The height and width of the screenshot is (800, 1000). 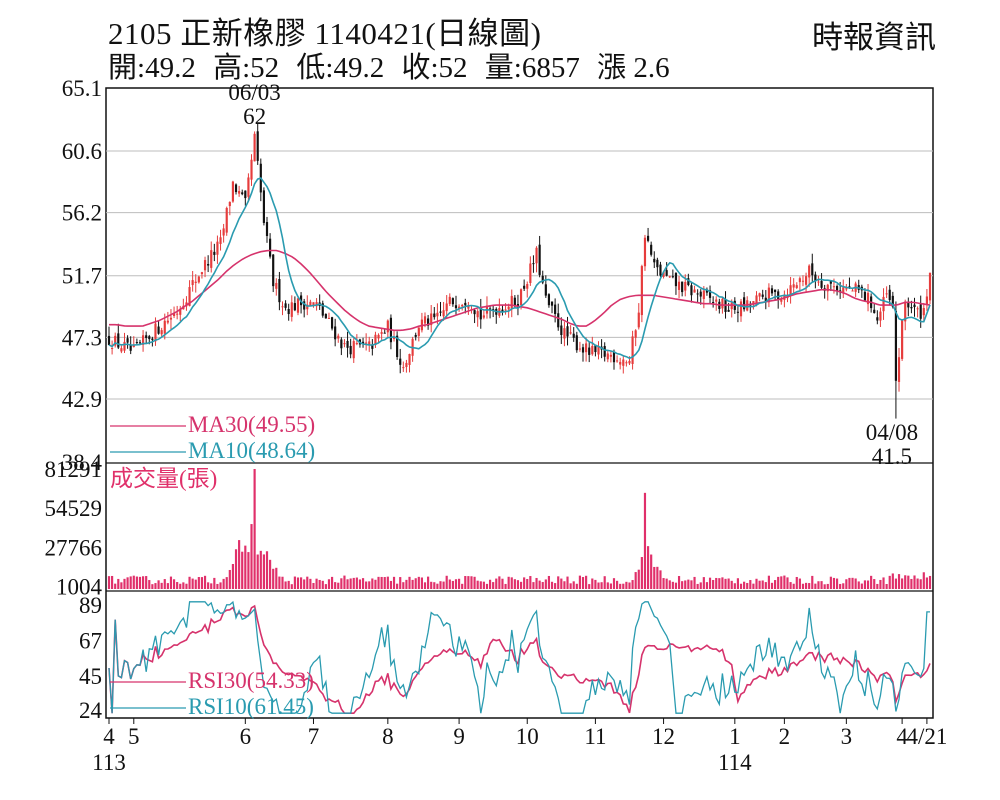 I want to click on rsi-tick-label: 24, so click(x=91, y=710).